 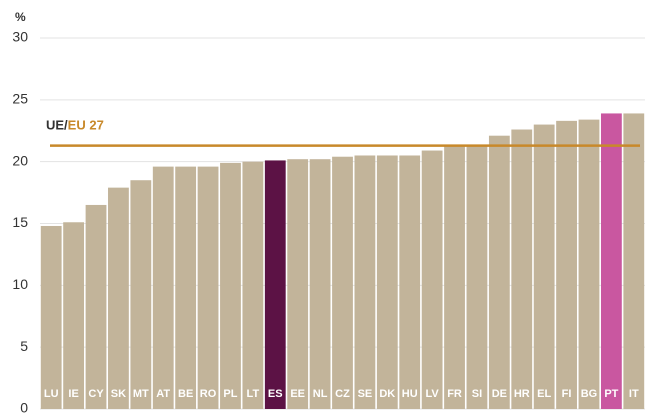 I want to click on x-tick-label: DE, so click(x=499, y=394).